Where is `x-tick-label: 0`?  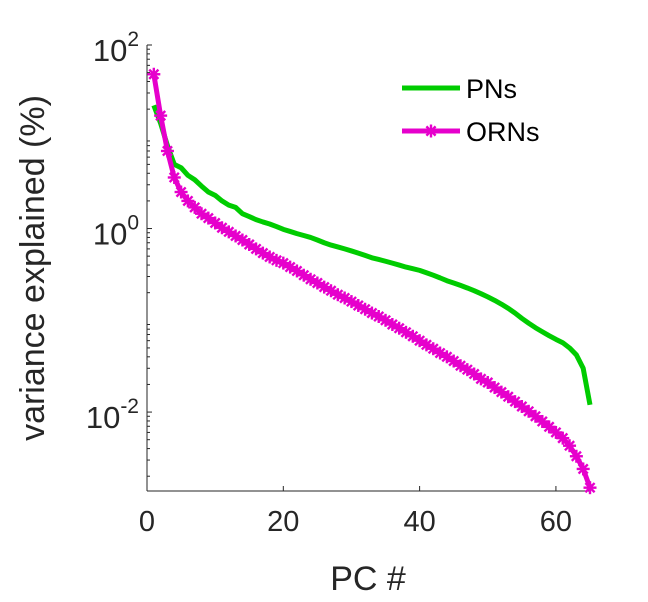 x-tick-label: 0 is located at coordinates (147, 522).